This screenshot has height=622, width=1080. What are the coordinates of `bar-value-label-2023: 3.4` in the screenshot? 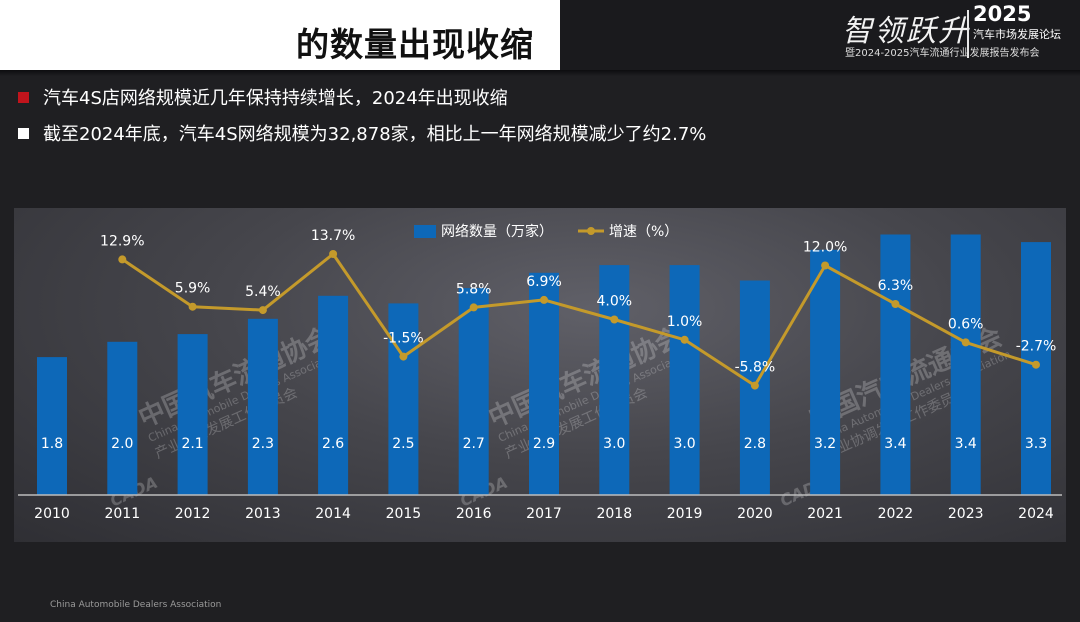 It's located at (966, 444).